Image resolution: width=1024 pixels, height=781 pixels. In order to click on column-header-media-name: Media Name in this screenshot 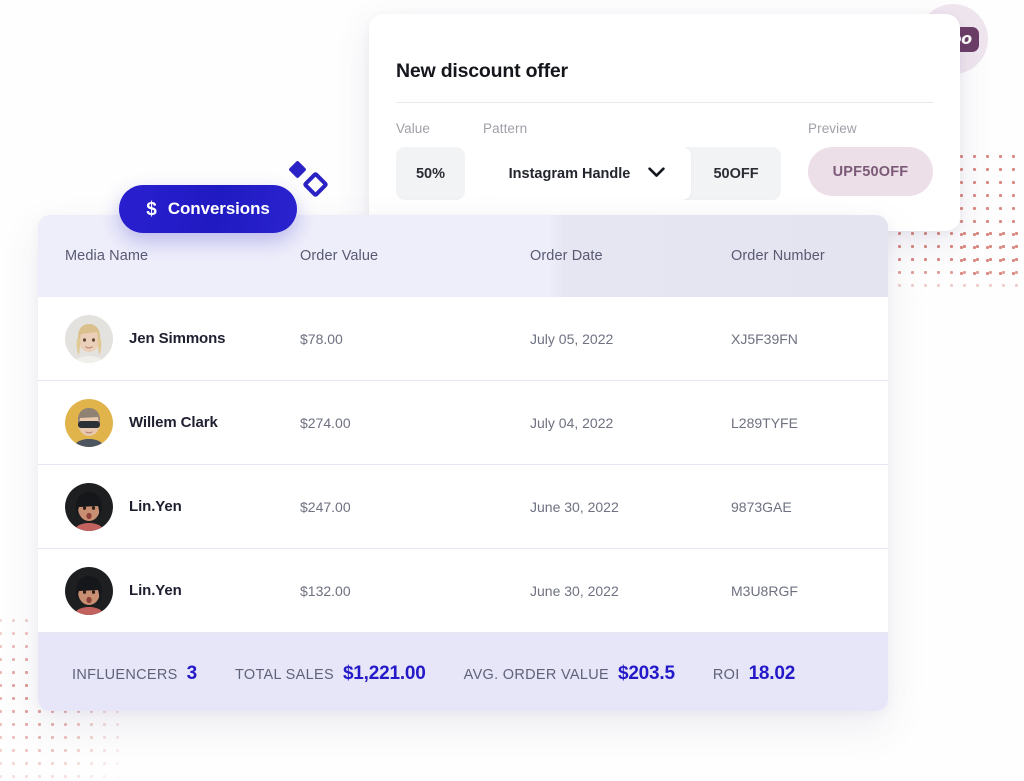, I will do `click(107, 256)`.